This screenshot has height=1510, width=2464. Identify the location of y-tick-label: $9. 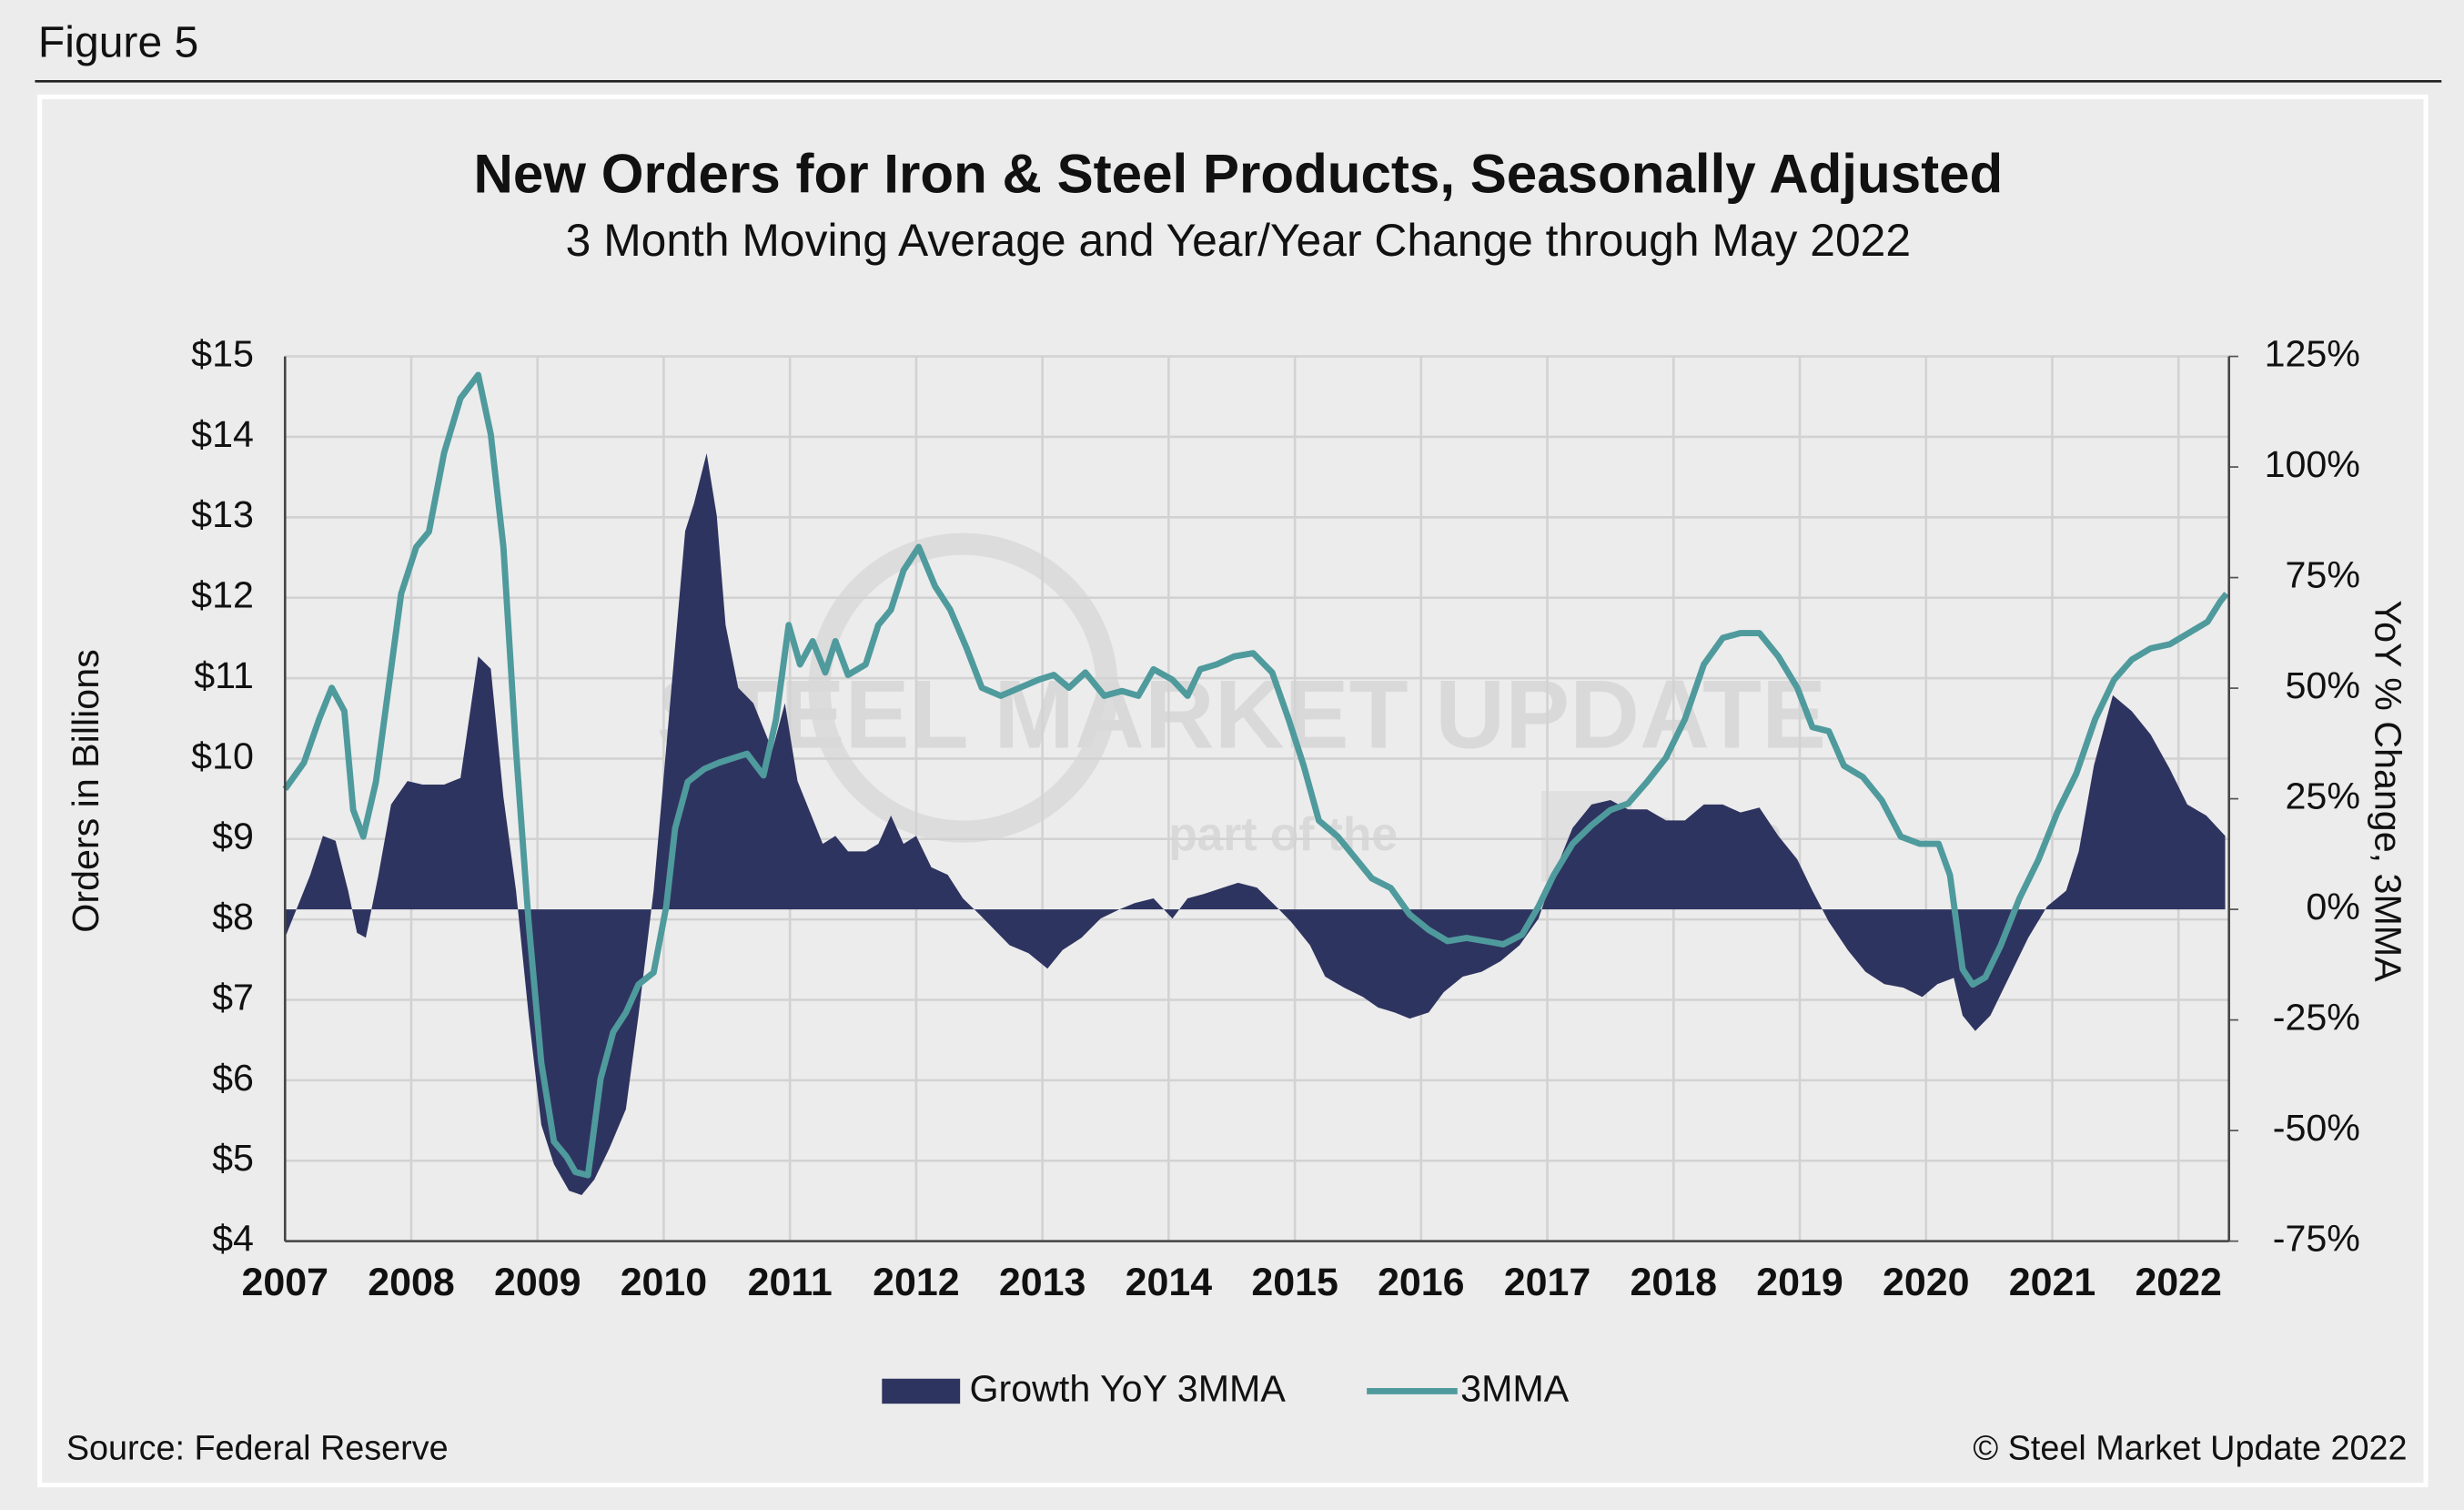
(233, 836).